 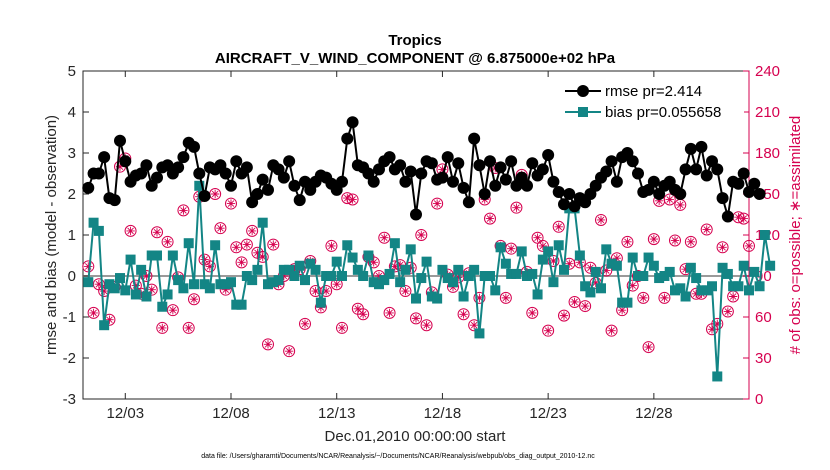 I want to click on y-tick-label: 4, so click(x=72, y=112).